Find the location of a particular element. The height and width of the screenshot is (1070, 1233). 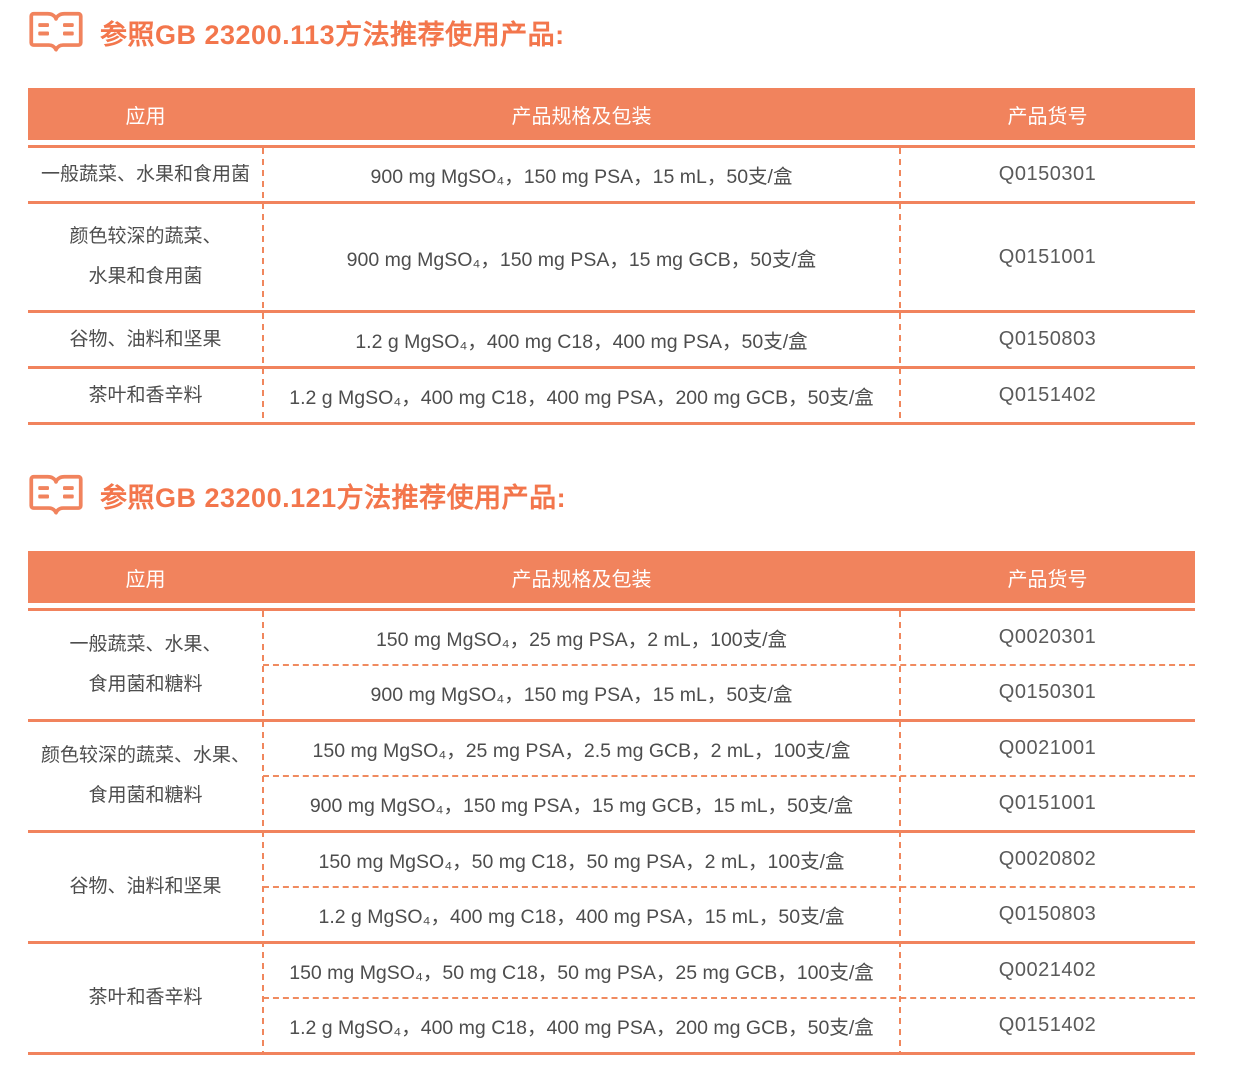

application-cell: 颜色较深的蔬菜、 水果和食用菌 is located at coordinates (145, 256).